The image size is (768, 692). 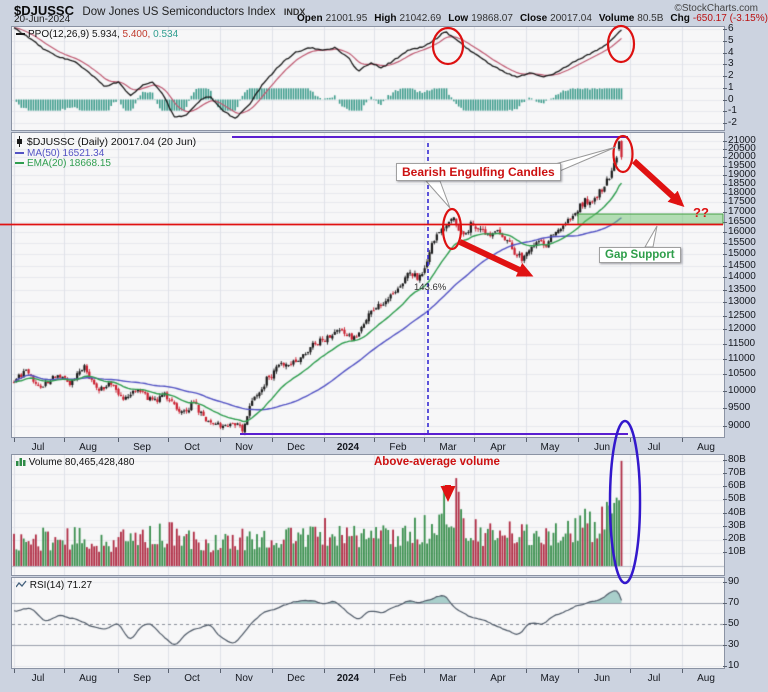 I want to click on x-axis-month-label: Sep, so click(x=142, y=678).